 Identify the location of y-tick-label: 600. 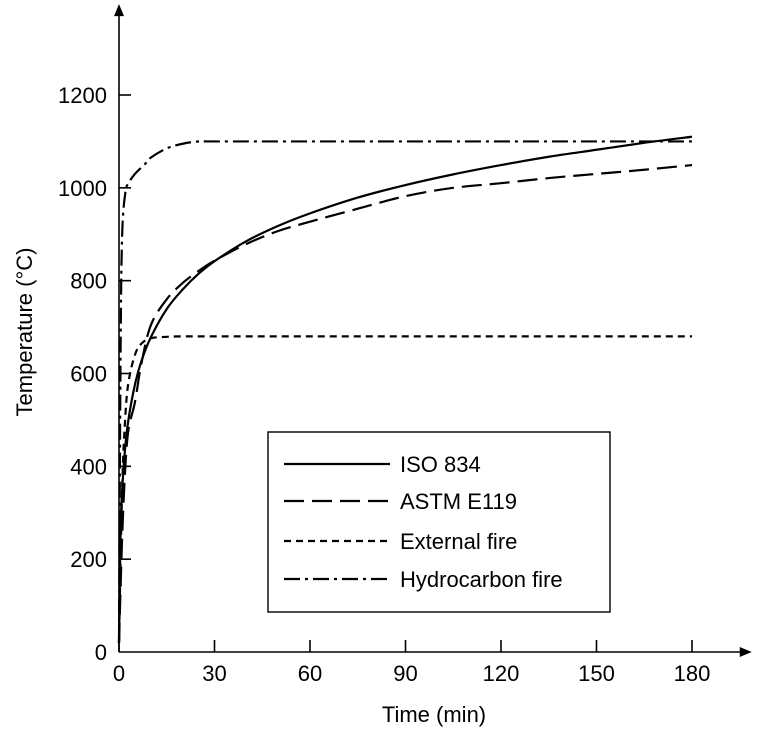
(88, 374).